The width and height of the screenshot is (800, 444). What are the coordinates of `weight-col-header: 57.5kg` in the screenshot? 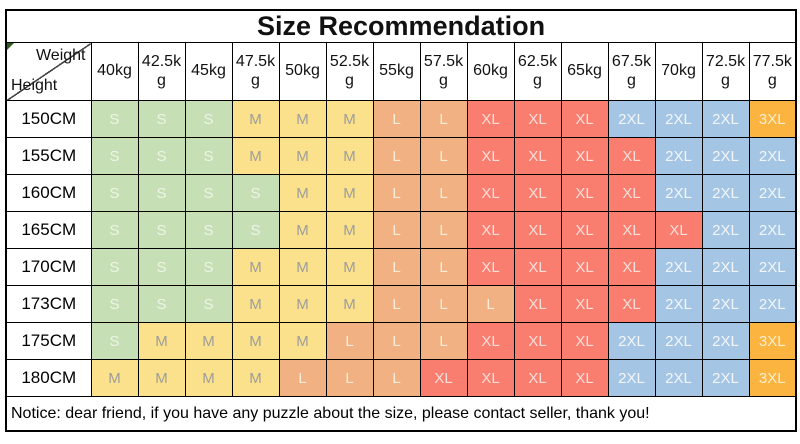 It's located at (443, 71).